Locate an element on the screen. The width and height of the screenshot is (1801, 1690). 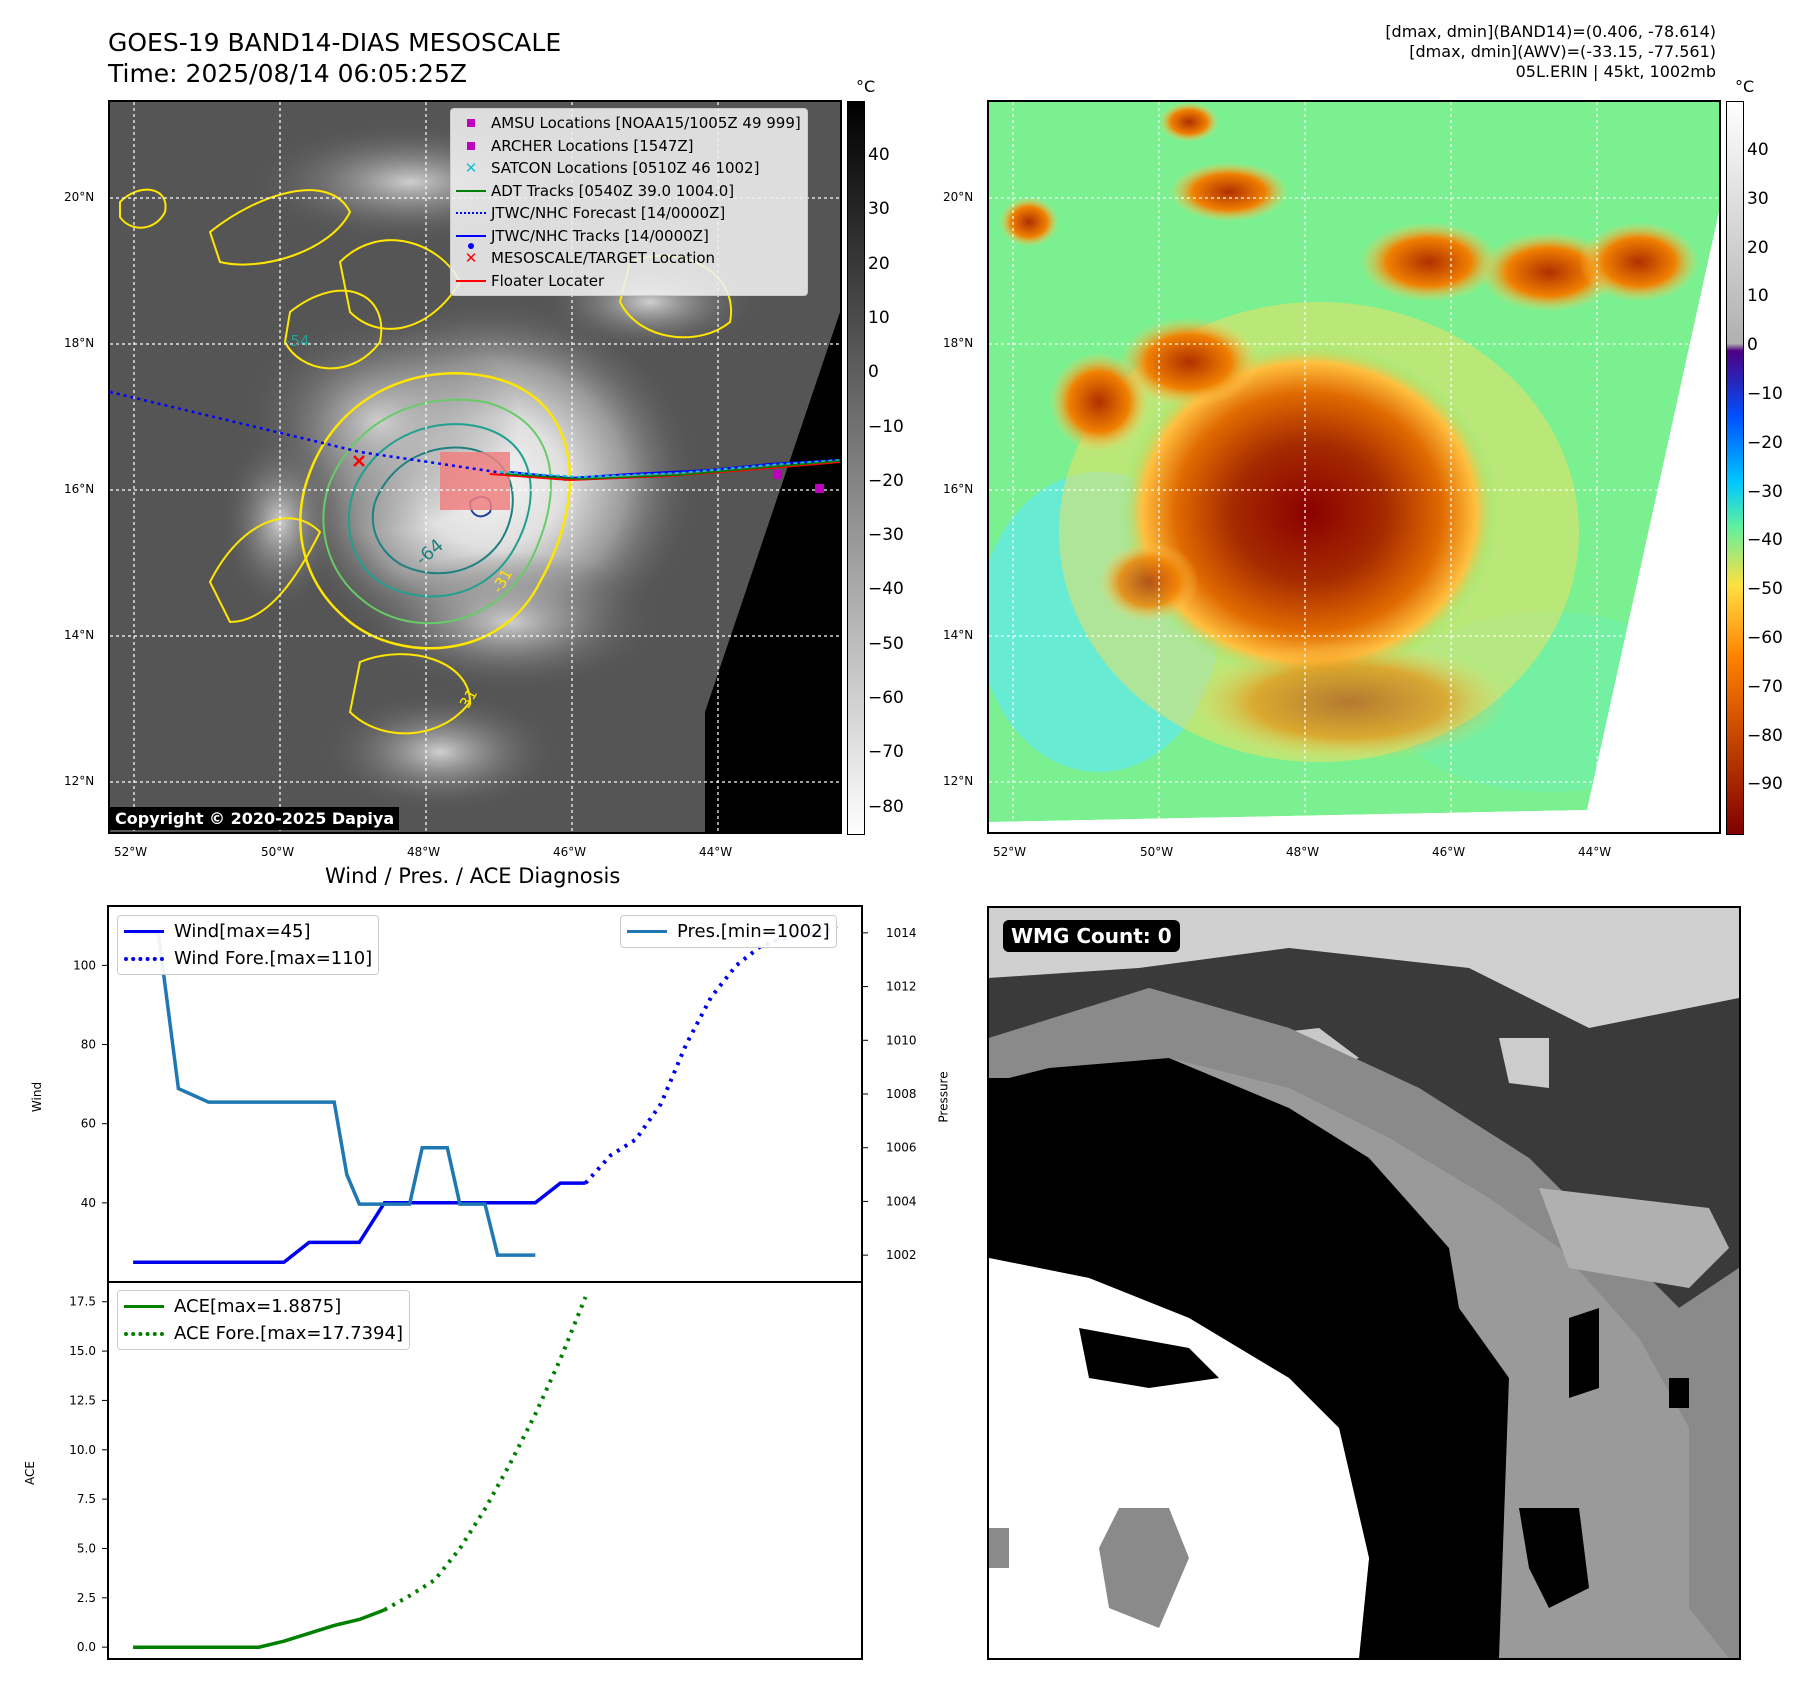
legend-adt: ADT Tracks [0540Z 39.0 1004.0] is located at coordinates (626, 191).